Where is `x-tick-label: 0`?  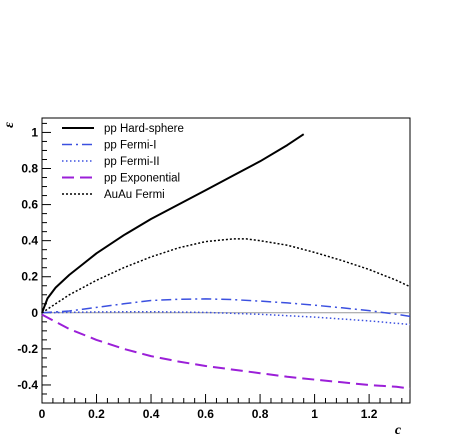 x-tick-label: 0 is located at coordinates (42, 414).